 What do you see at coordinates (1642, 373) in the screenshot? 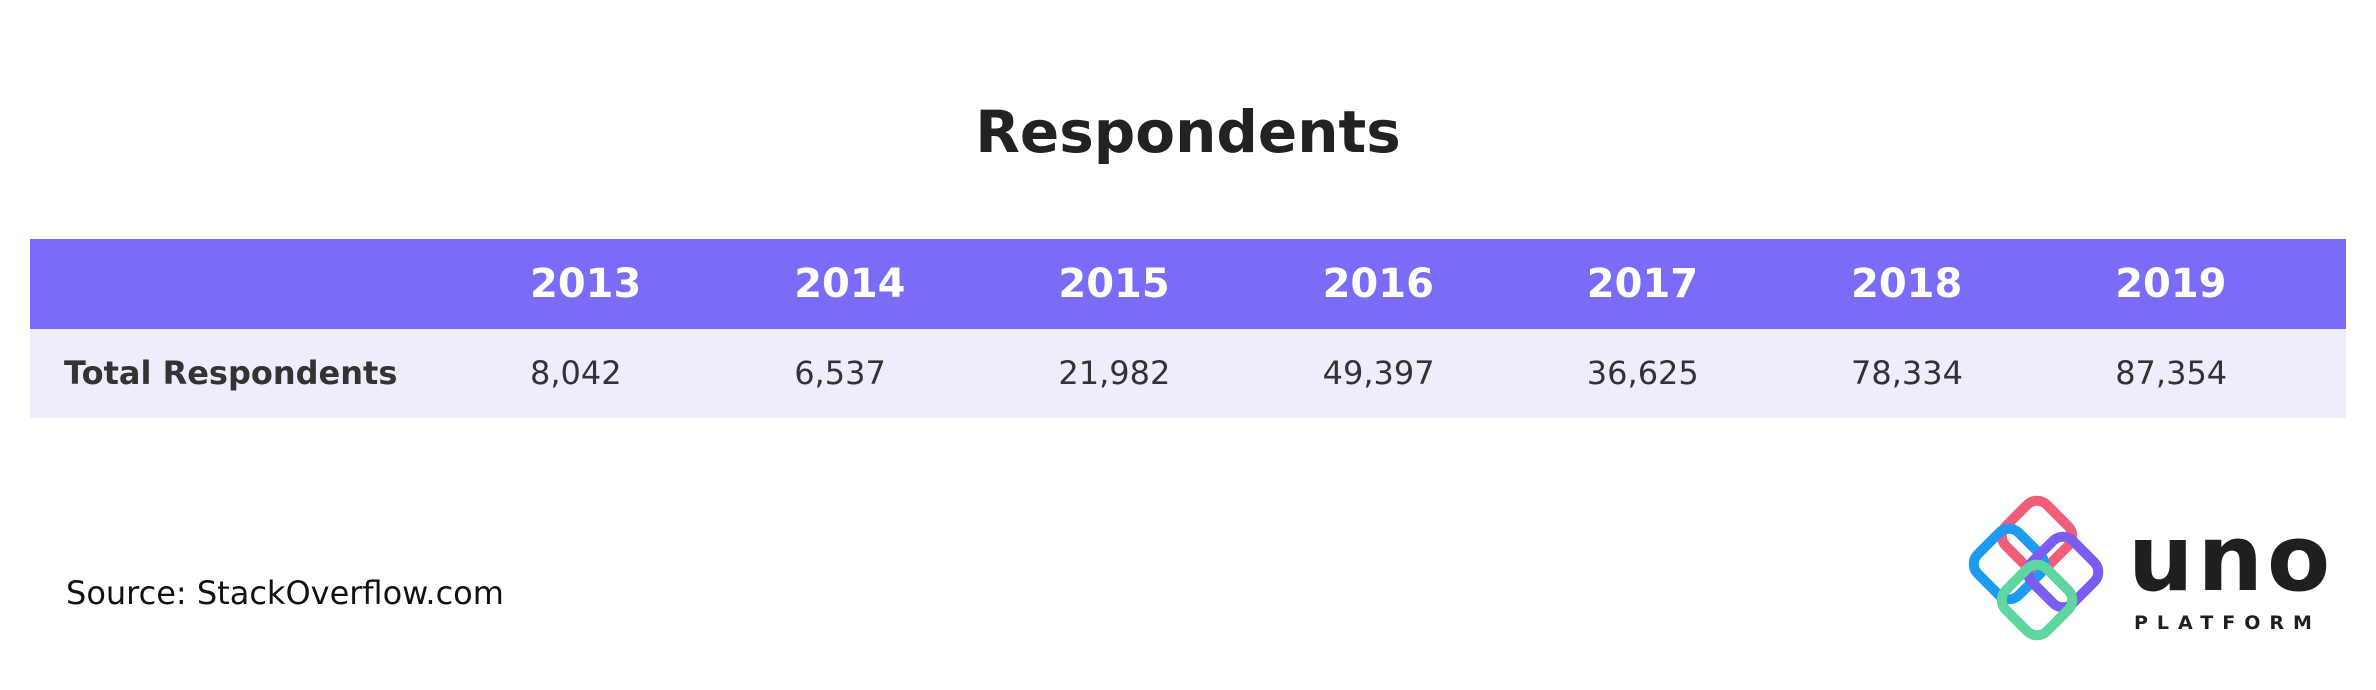
I see `table-cell: 36,625` at bounding box center [1642, 373].